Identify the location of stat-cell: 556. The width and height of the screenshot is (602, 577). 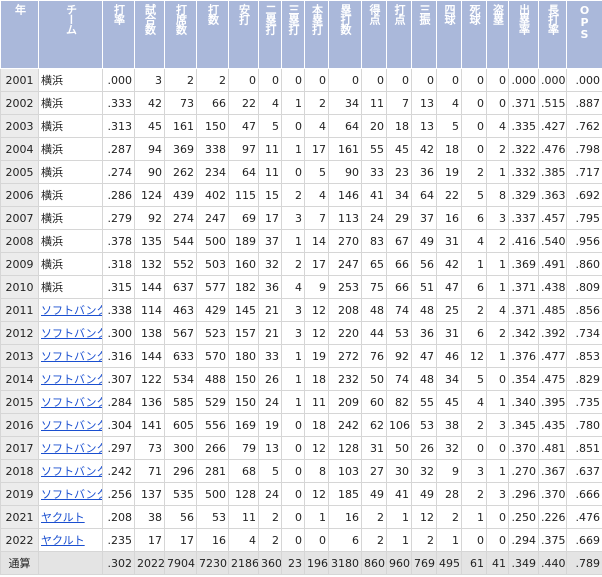
(212, 425).